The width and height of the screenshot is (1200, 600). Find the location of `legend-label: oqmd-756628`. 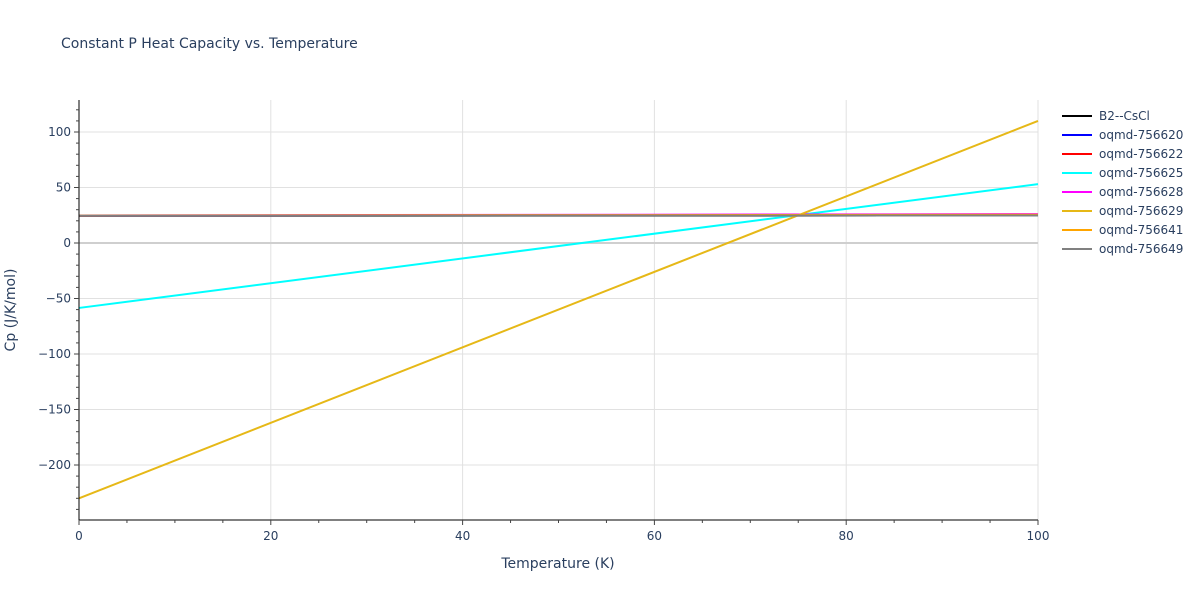

legend-label: oqmd-756628 is located at coordinates (1141, 191).